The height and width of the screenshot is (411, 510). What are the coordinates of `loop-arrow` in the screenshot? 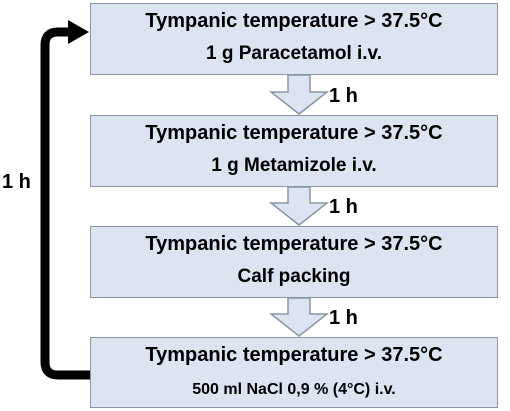 It's located at (65, 203).